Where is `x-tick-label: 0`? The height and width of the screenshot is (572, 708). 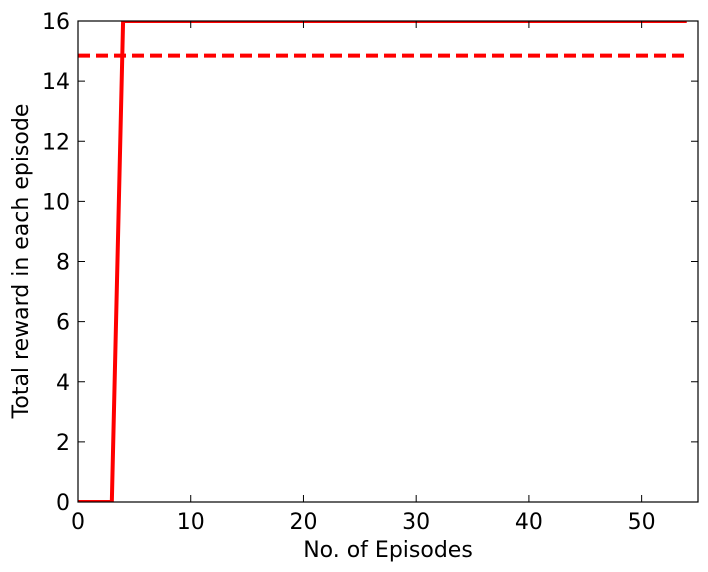 x-tick-label: 0 is located at coordinates (78, 522).